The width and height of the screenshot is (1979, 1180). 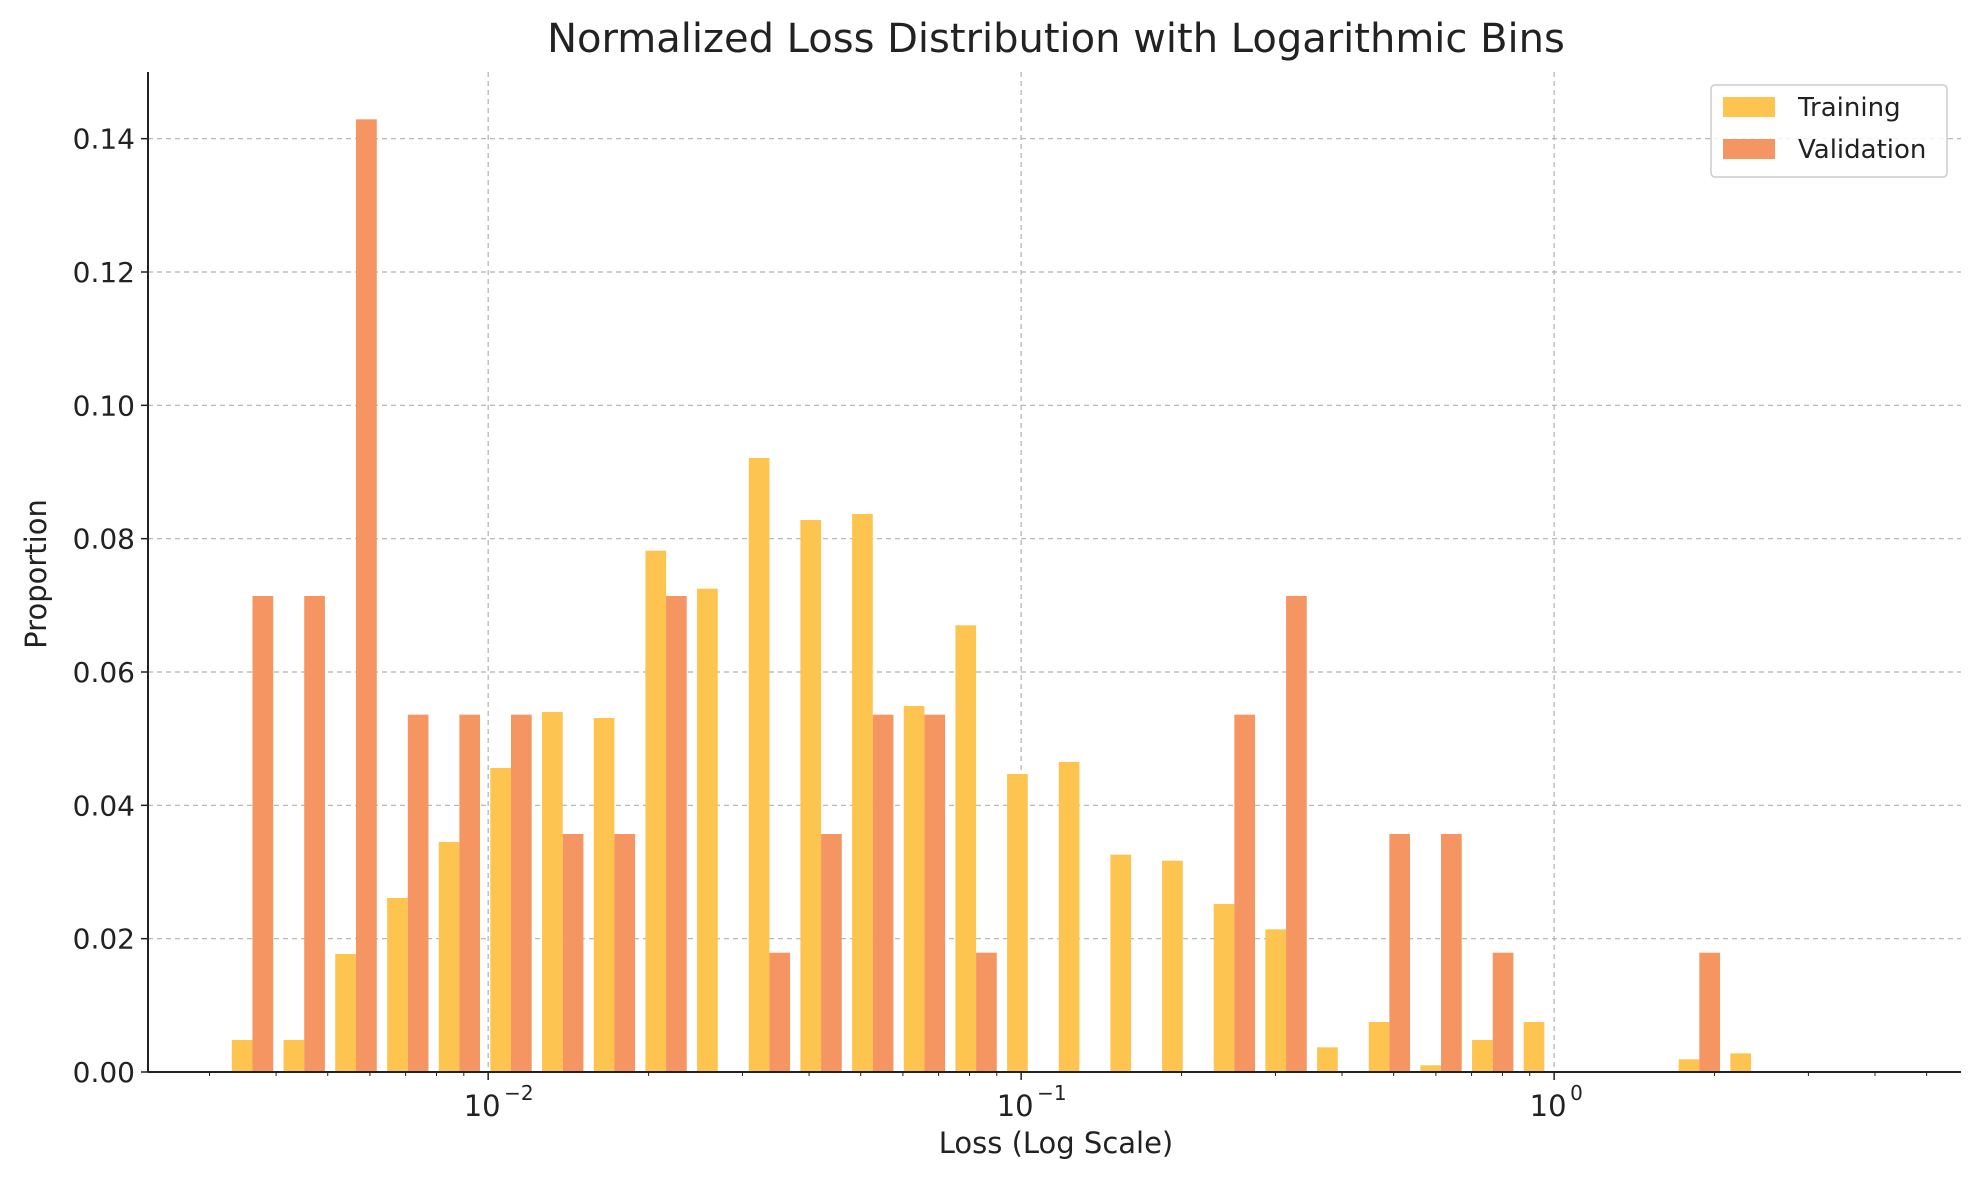 What do you see at coordinates (1829, 131) in the screenshot?
I see `legend: Training Validation` at bounding box center [1829, 131].